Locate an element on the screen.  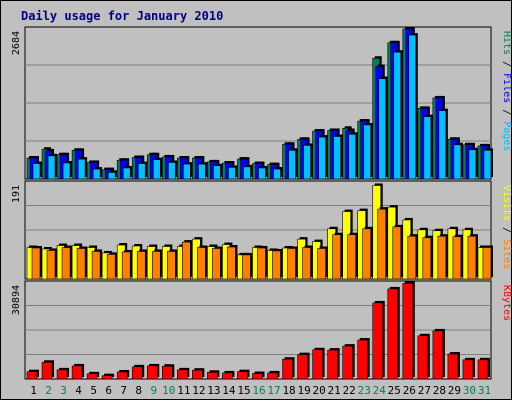
axis-legend-top: Hits / Files / Pages is located at coordinates (506, 91).